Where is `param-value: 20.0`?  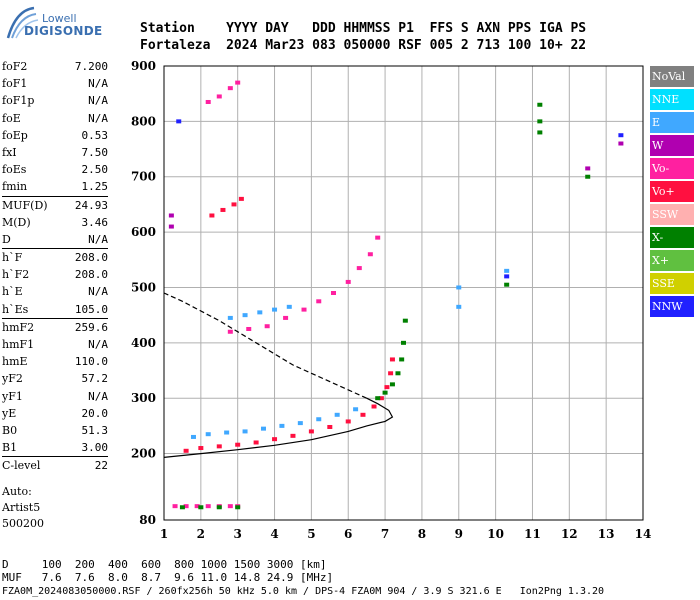
param-value: 20.0 is located at coordinates (95, 413).